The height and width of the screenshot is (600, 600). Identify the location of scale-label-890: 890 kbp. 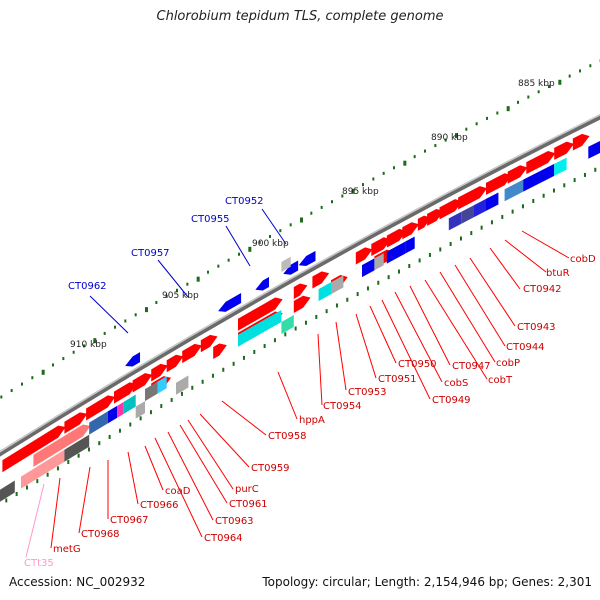
(449, 138).